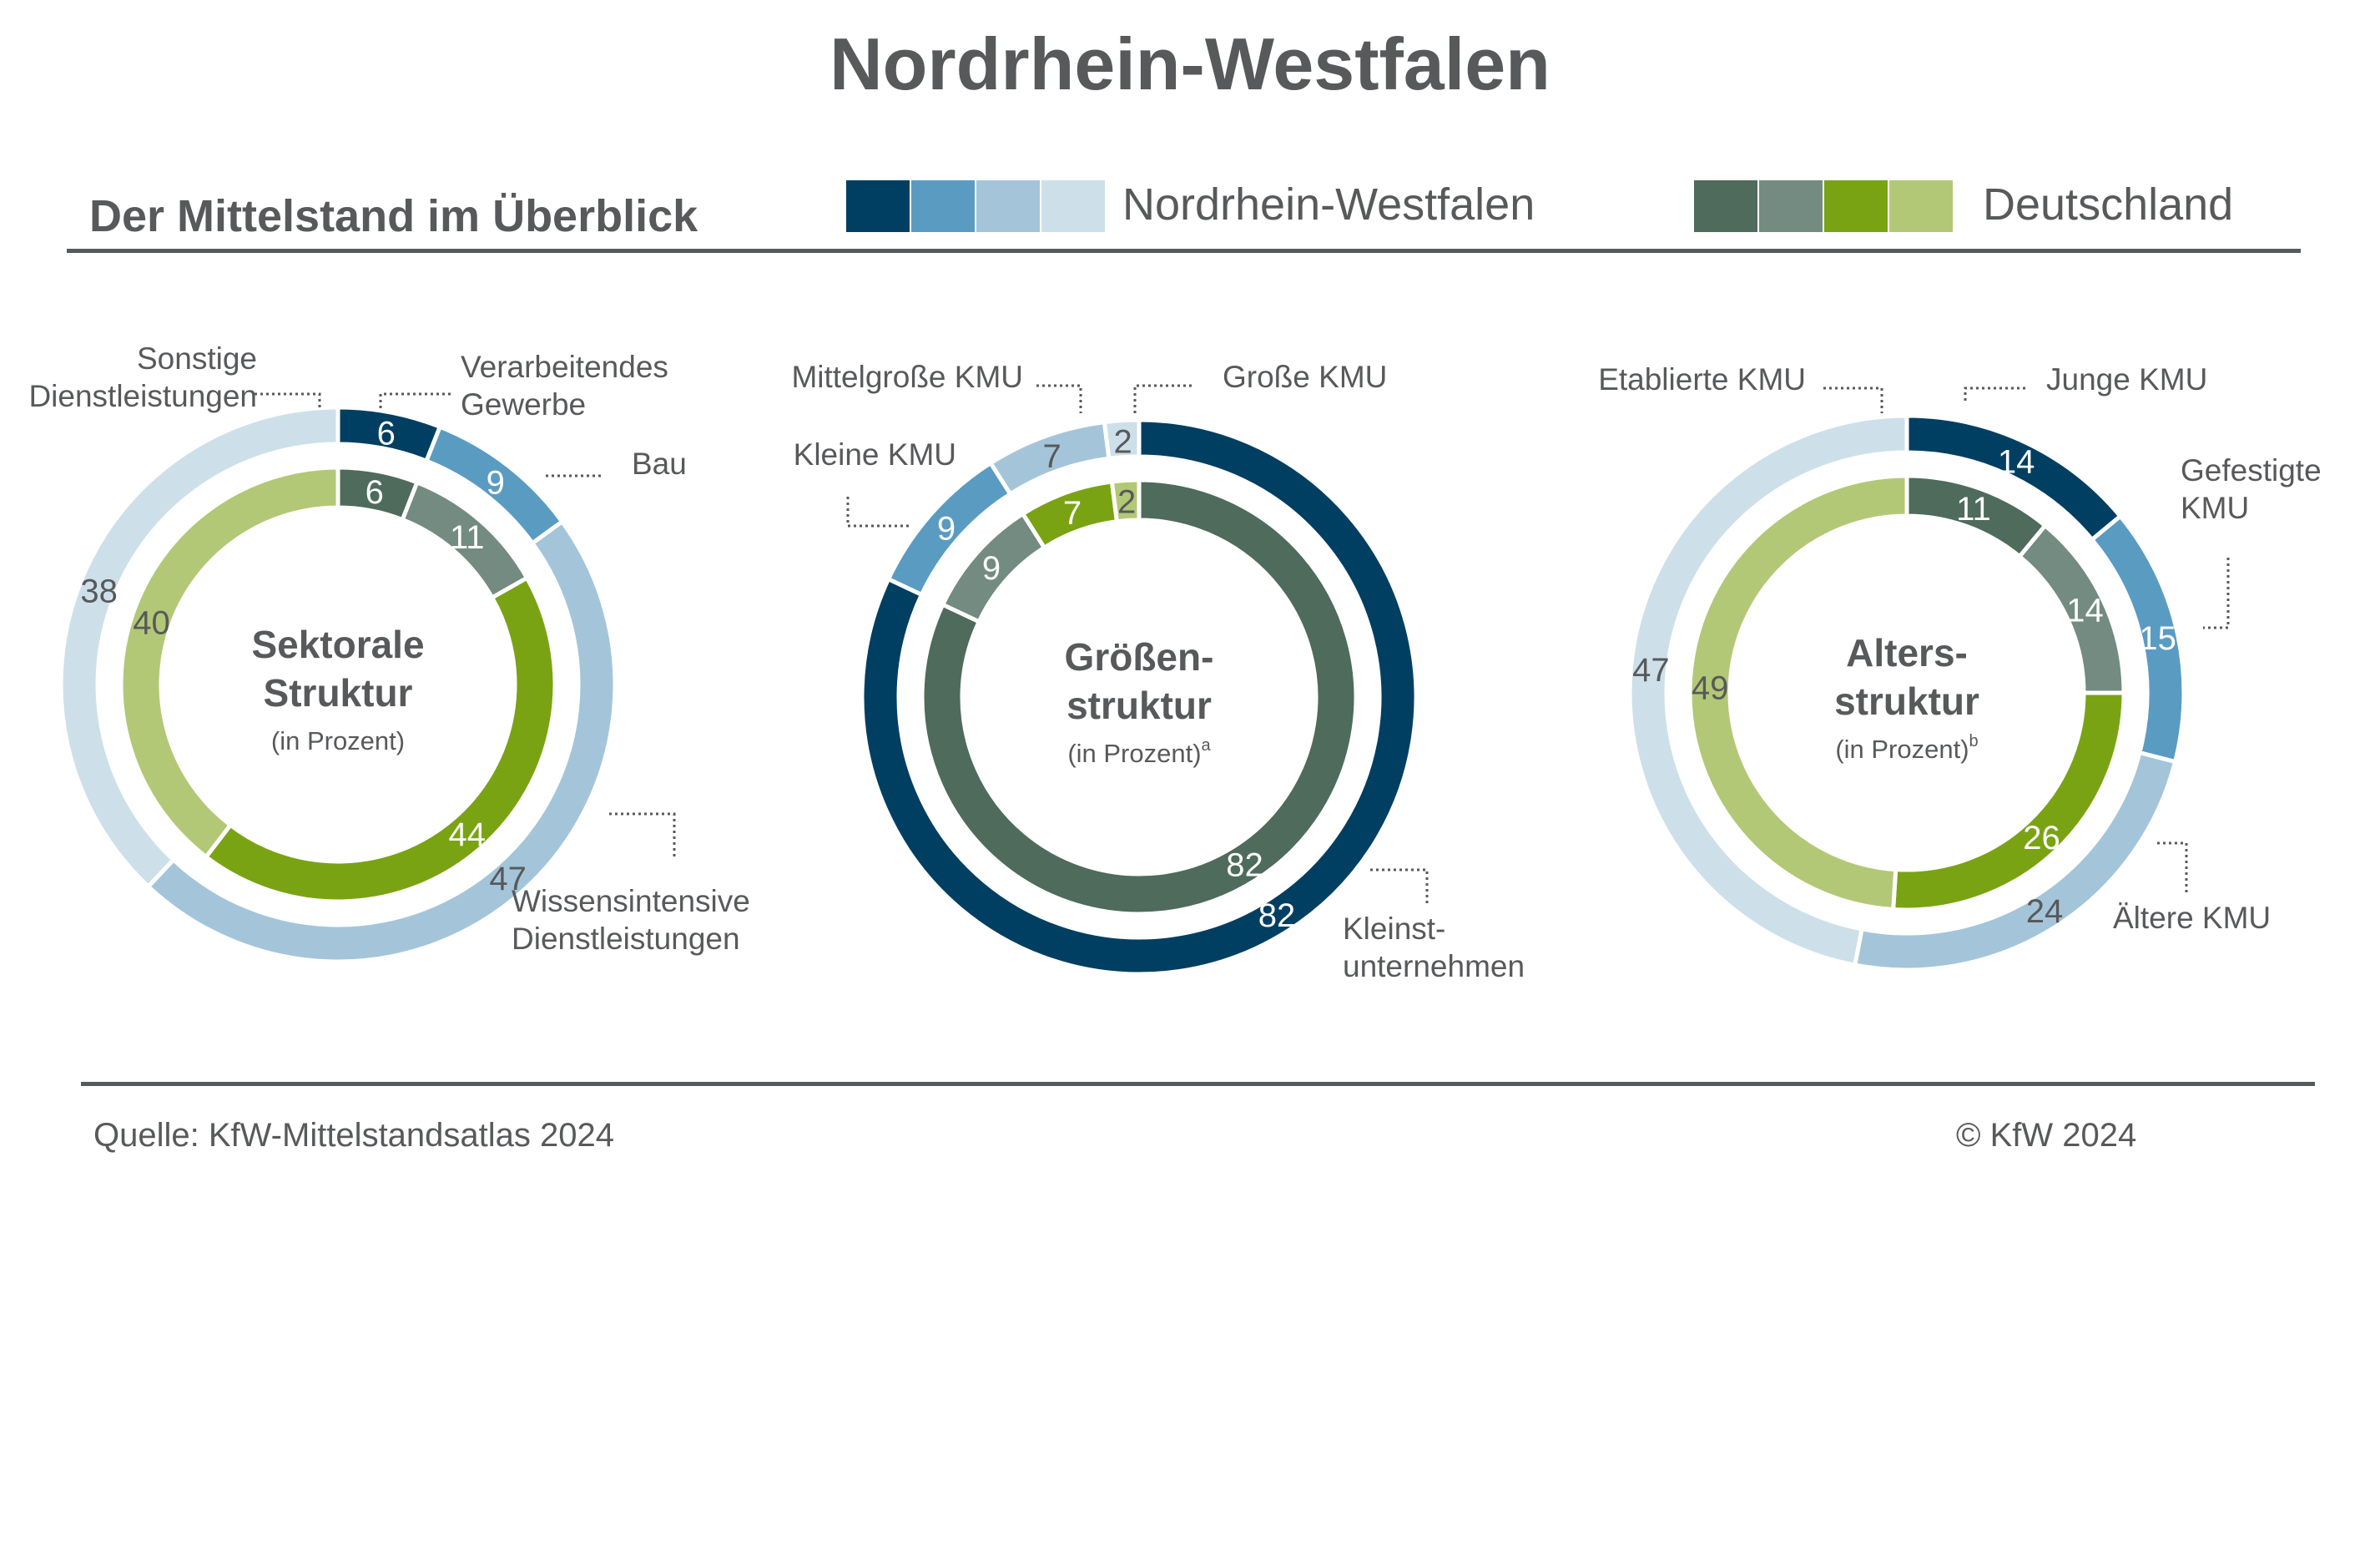  What do you see at coordinates (338, 740) in the screenshot?
I see `center-unit: (in Prozent)` at bounding box center [338, 740].